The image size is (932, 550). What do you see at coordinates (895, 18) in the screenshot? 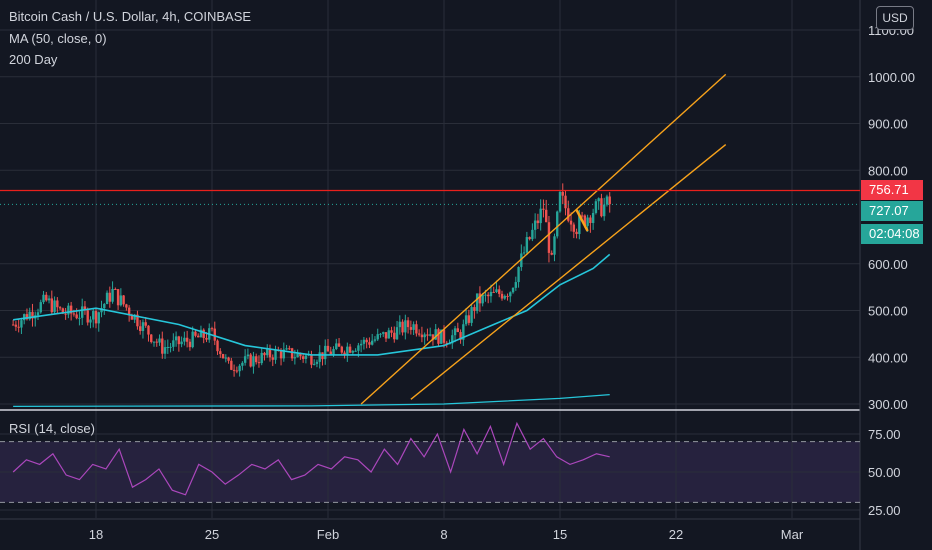
I see `currency-button: USD` at bounding box center [895, 18].